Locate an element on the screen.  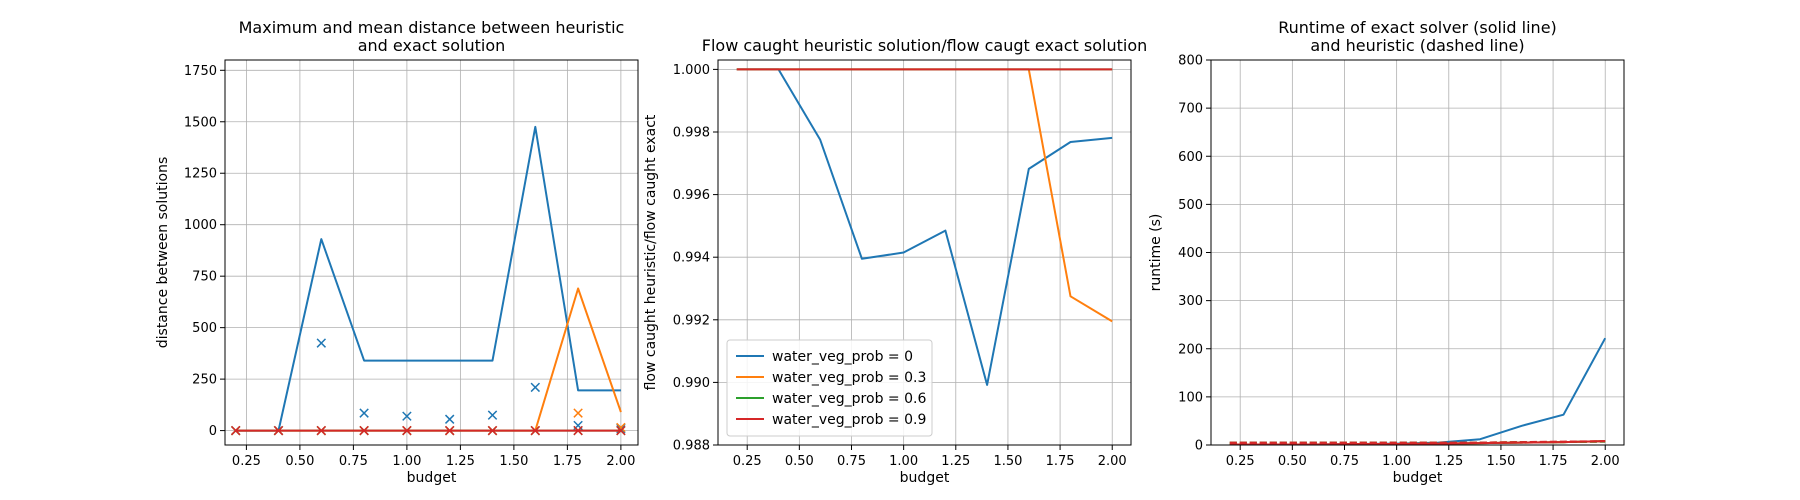
y-tick-label: 300 is located at coordinates (1190, 301).